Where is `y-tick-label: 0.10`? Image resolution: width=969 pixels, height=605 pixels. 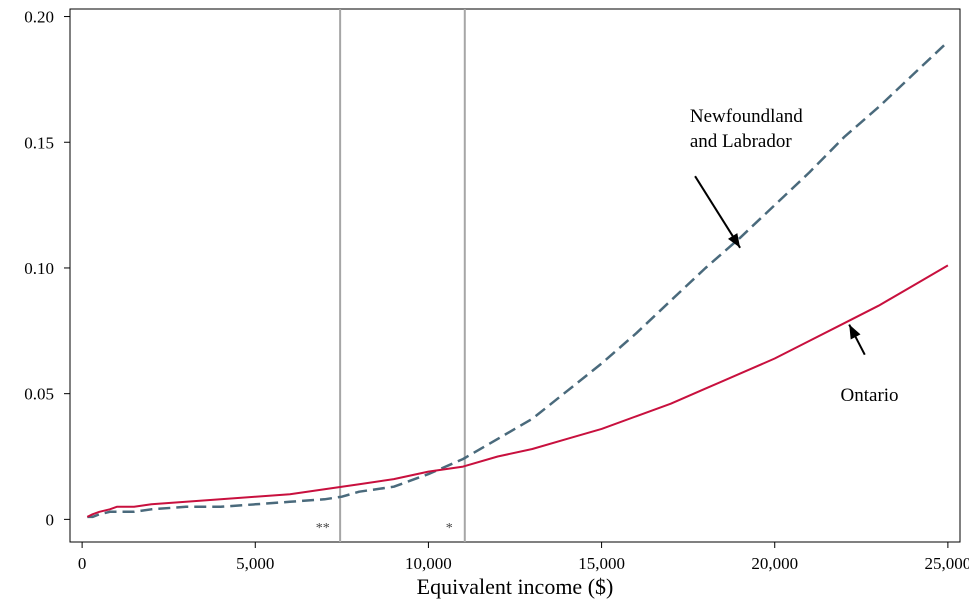
y-tick-label: 0.10 is located at coordinates (39, 268).